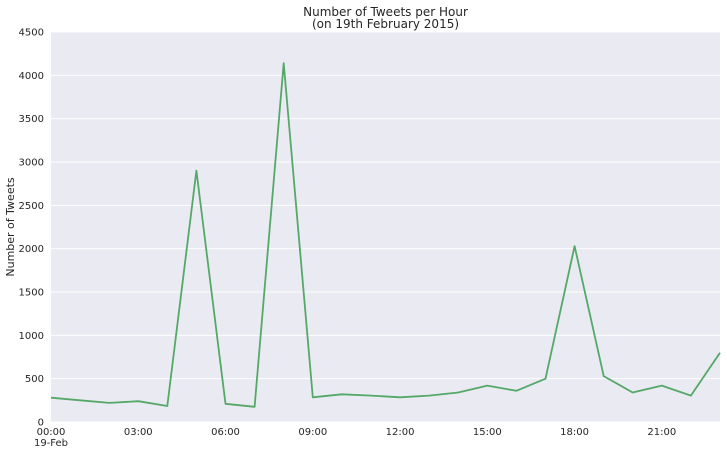  What do you see at coordinates (31, 33) in the screenshot?
I see `y-tick-label: 4500` at bounding box center [31, 33].